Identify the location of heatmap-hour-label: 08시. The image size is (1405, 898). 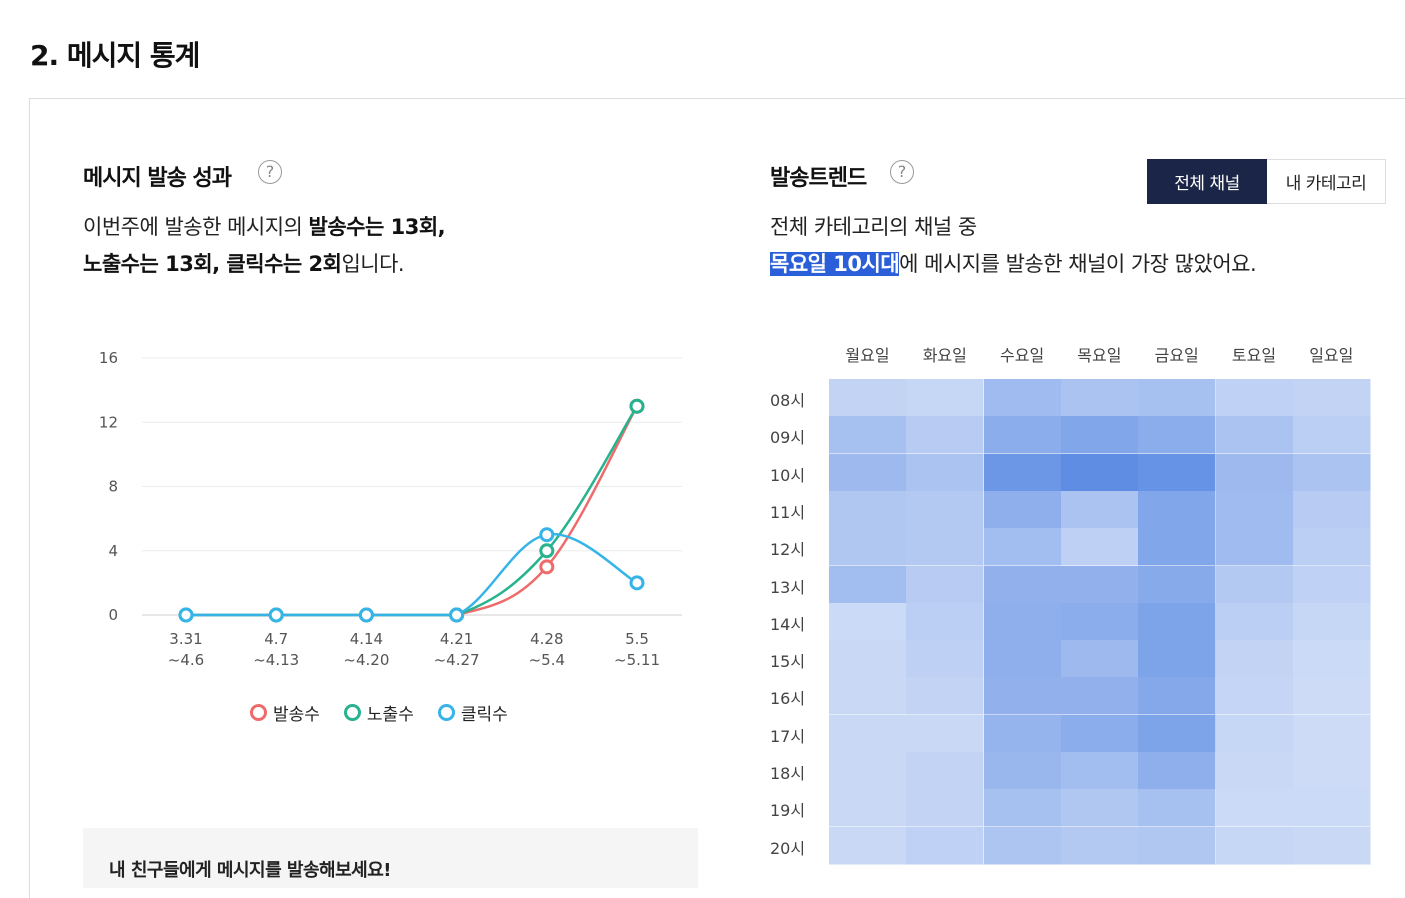
(788, 400).